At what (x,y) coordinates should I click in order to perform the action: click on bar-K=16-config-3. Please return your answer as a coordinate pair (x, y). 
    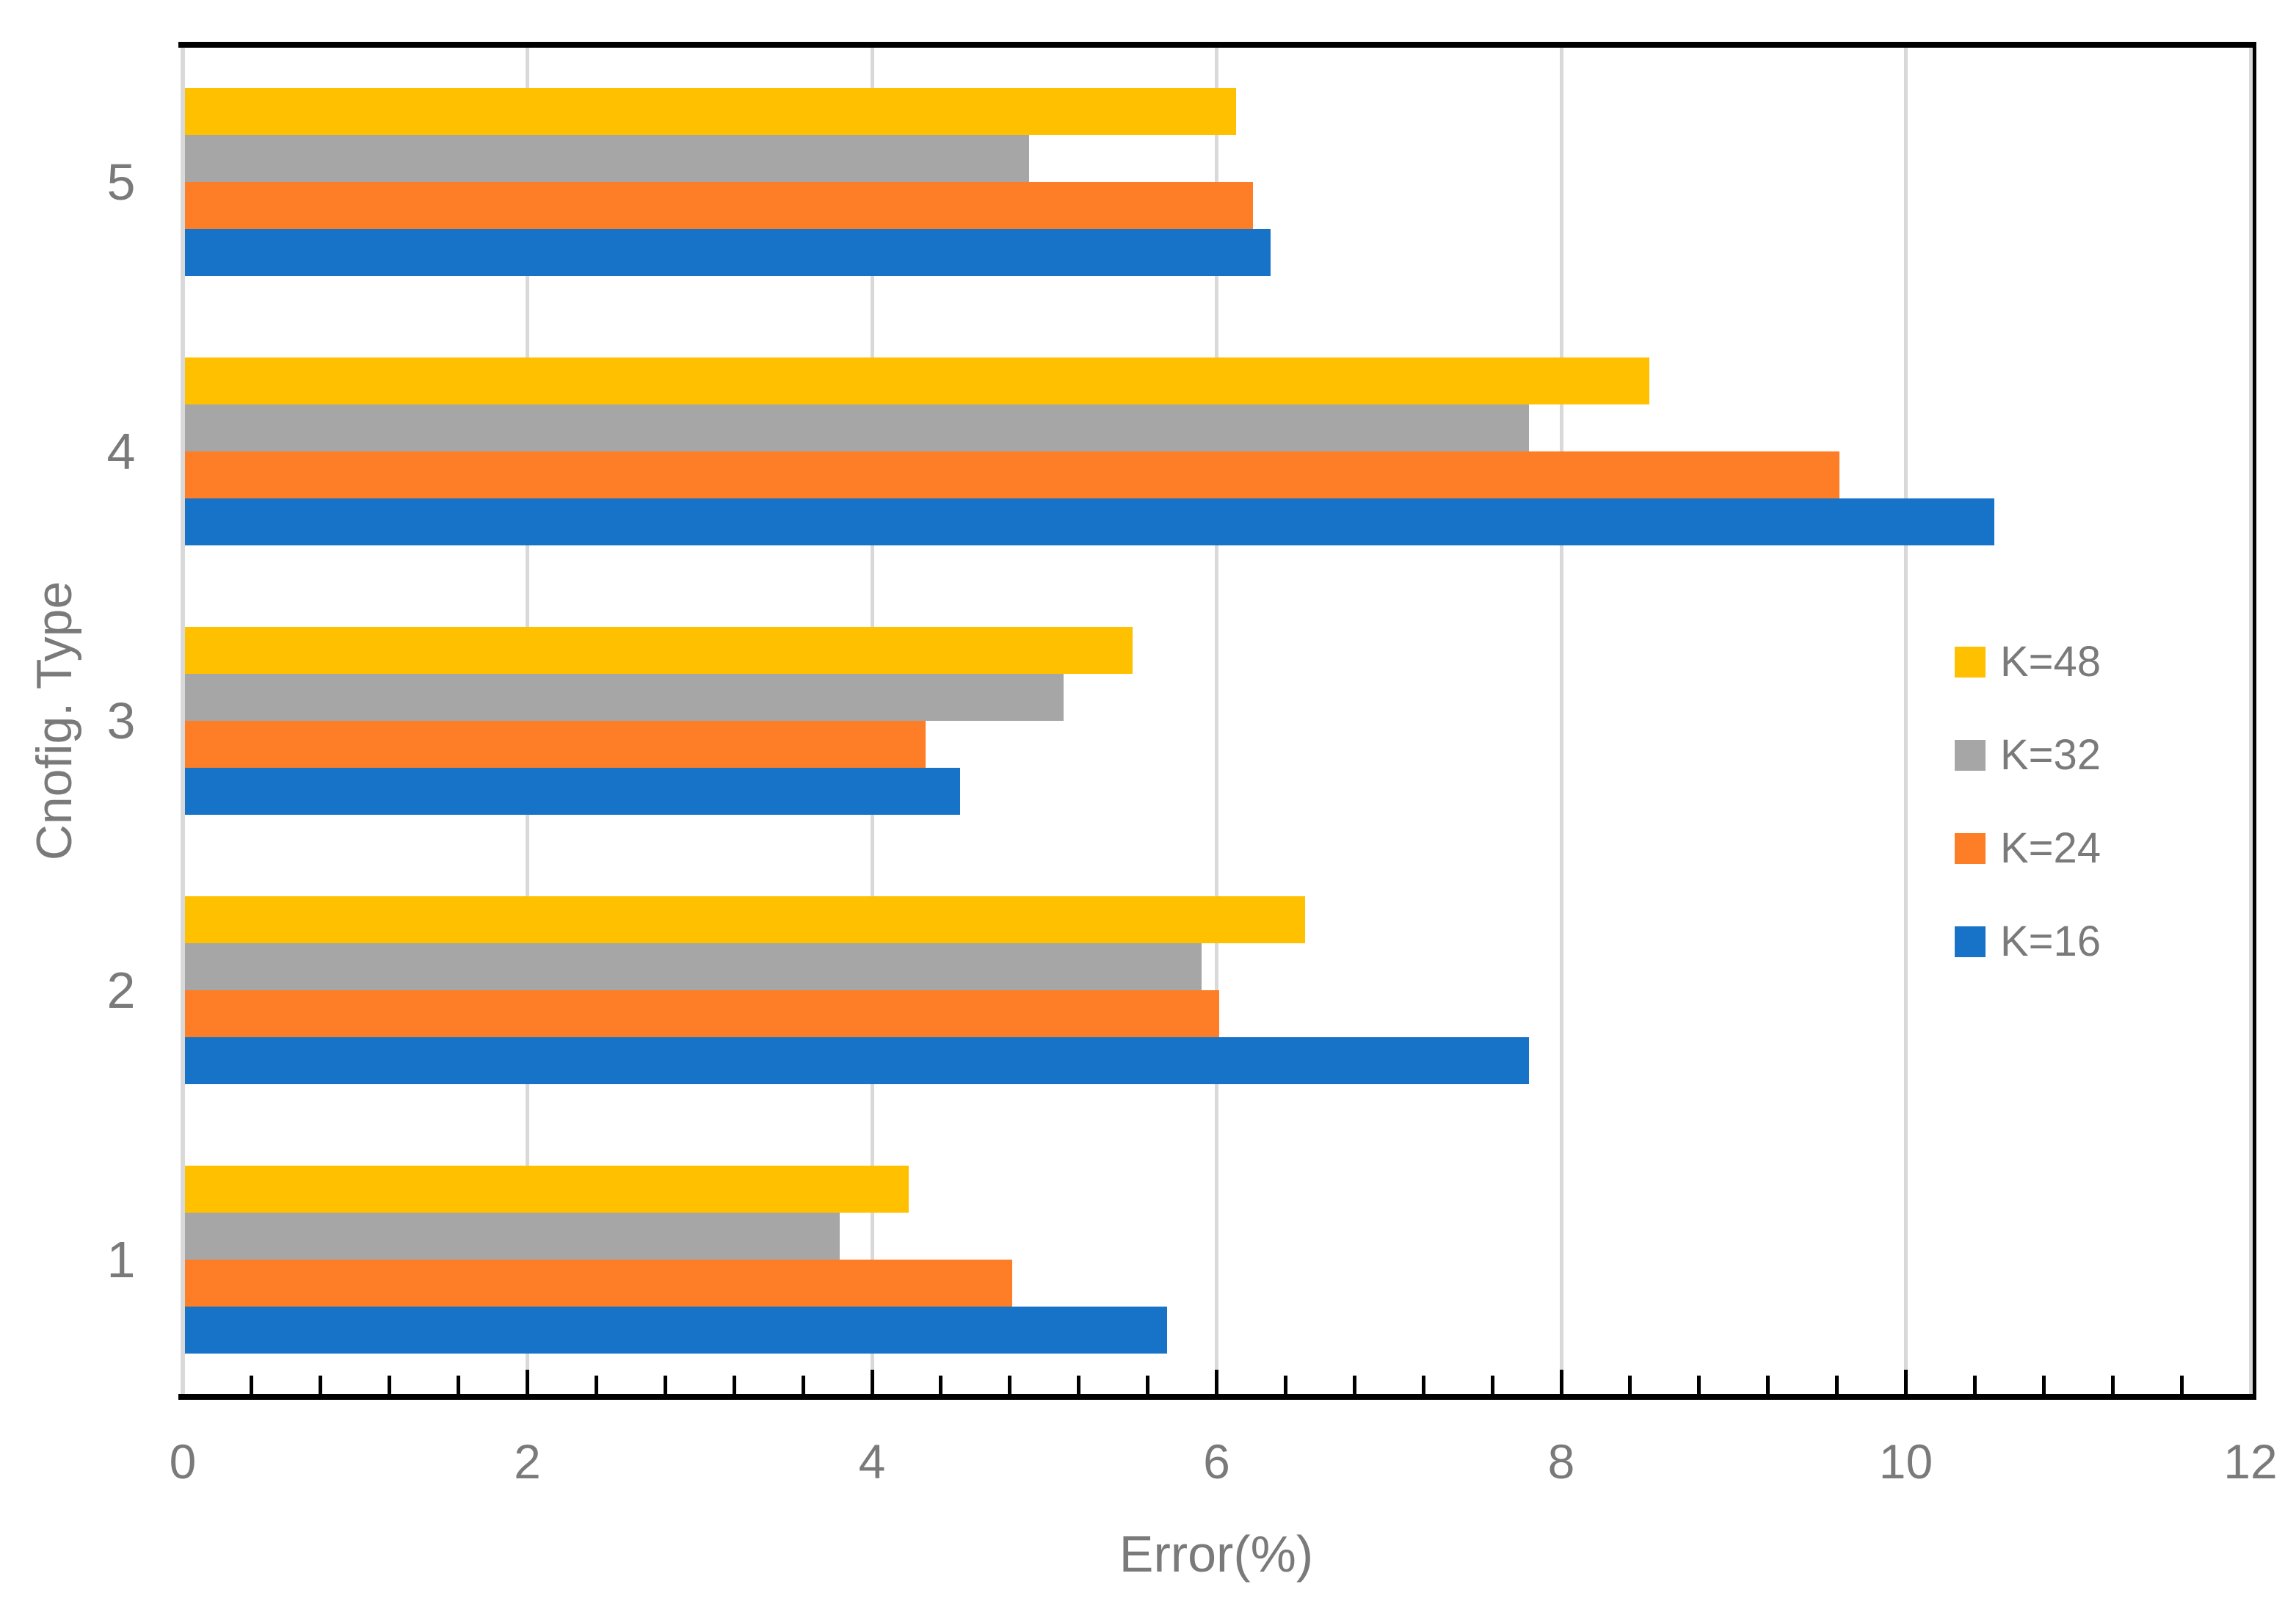
    Looking at the image, I should click on (573, 792).